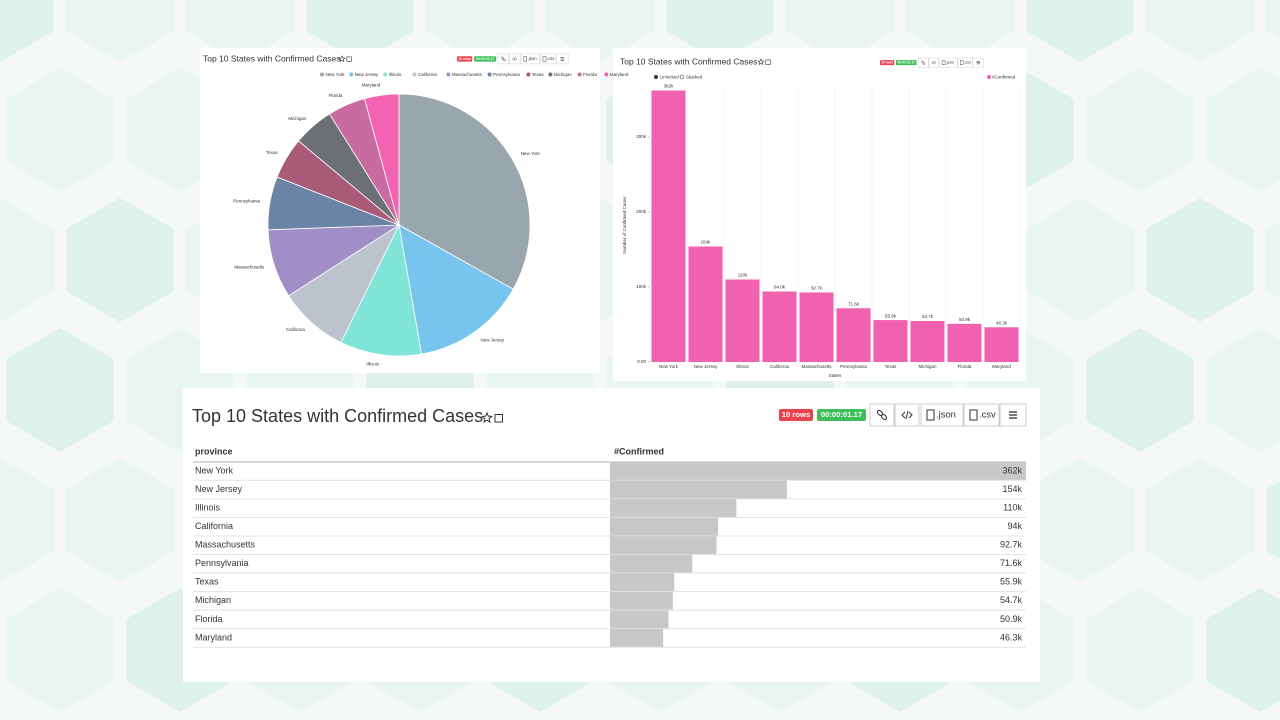 The width and height of the screenshot is (1280, 720). What do you see at coordinates (817, 288) in the screenshot?
I see `value-label: 92.7k` at bounding box center [817, 288].